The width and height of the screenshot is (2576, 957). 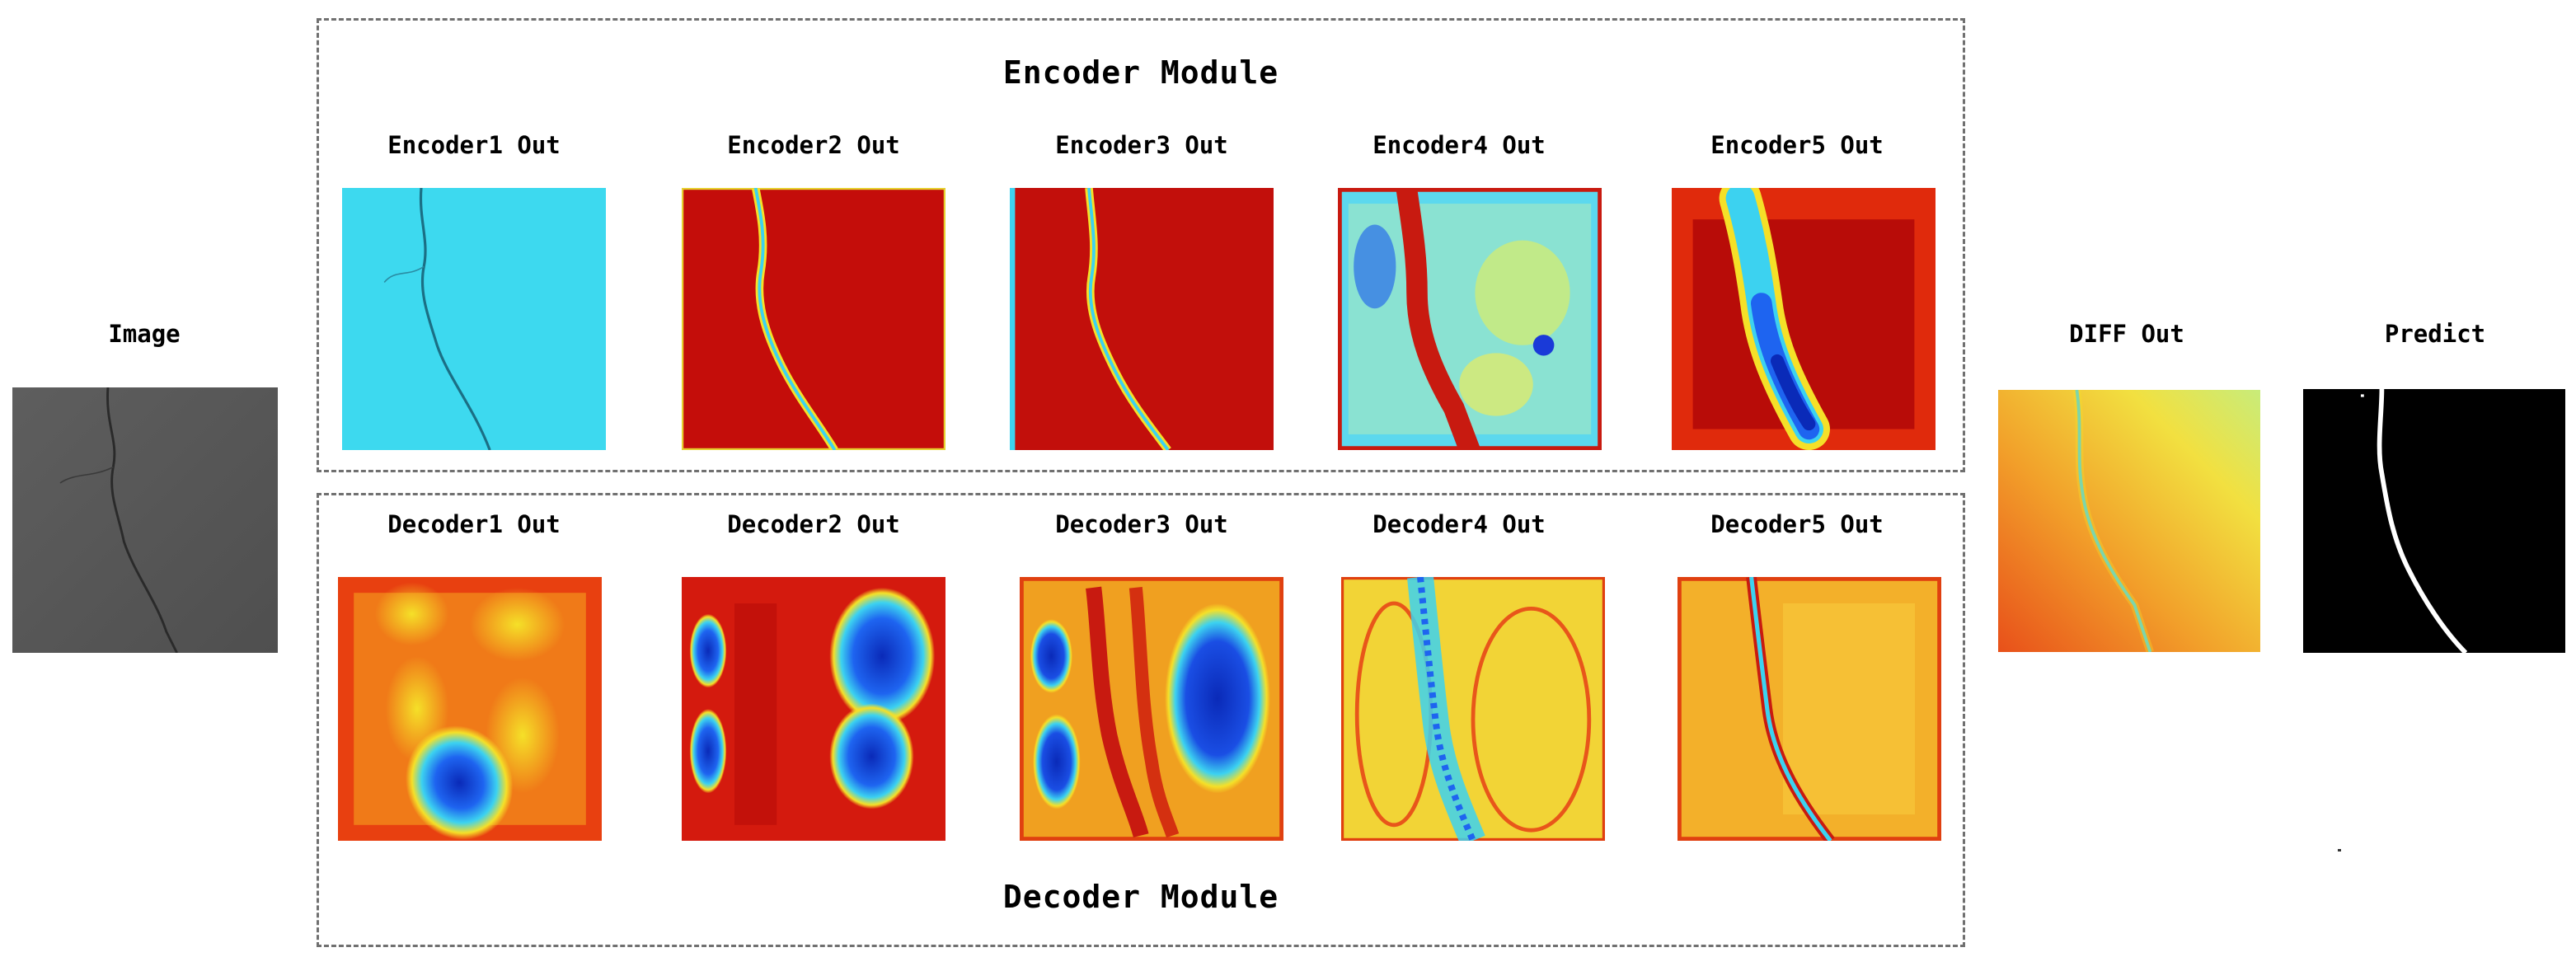 I want to click on decoder5-label: Decoder5 Out, so click(x=1797, y=524).